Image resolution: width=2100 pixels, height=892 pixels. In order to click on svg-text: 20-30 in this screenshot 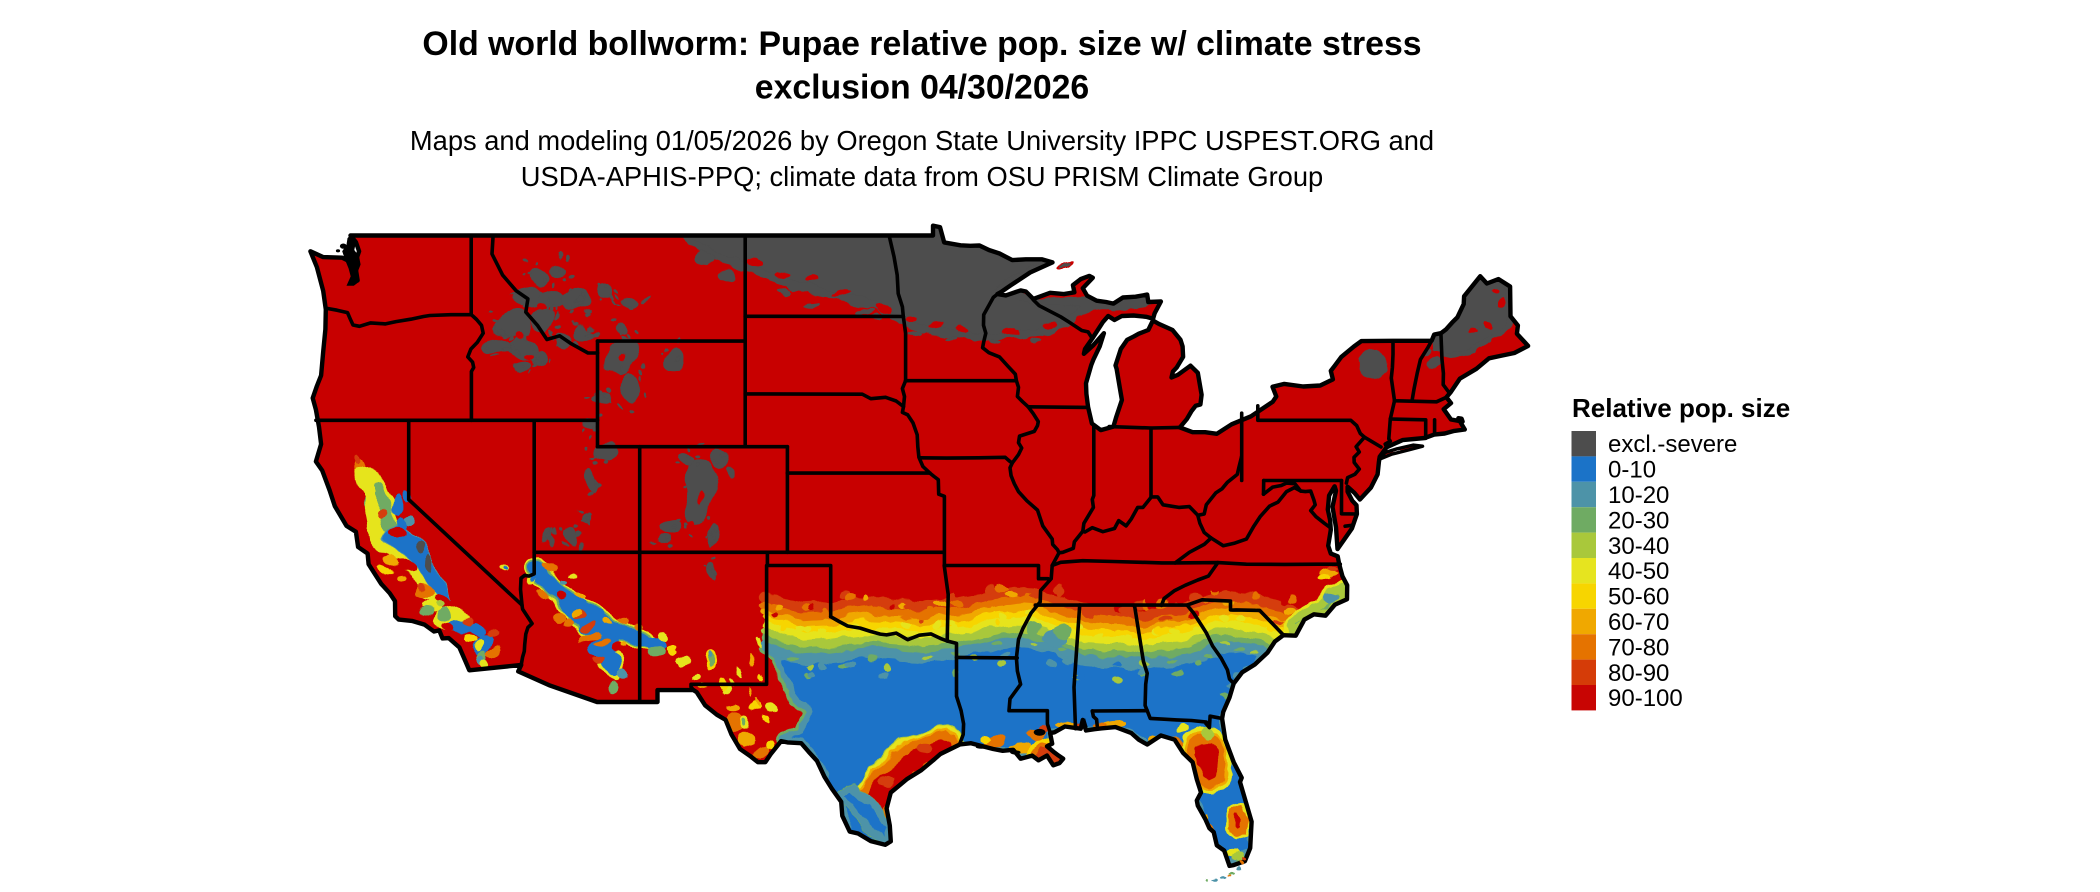, I will do `click(1638, 520)`.